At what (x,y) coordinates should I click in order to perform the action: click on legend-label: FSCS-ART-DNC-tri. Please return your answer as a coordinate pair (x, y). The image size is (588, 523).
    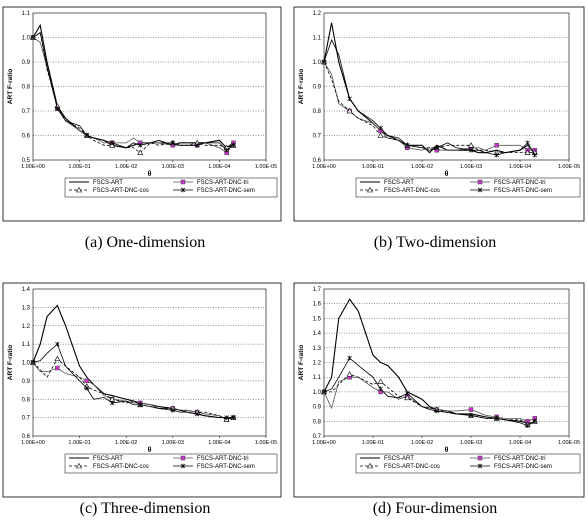
    Looking at the image, I should click on (223, 459).